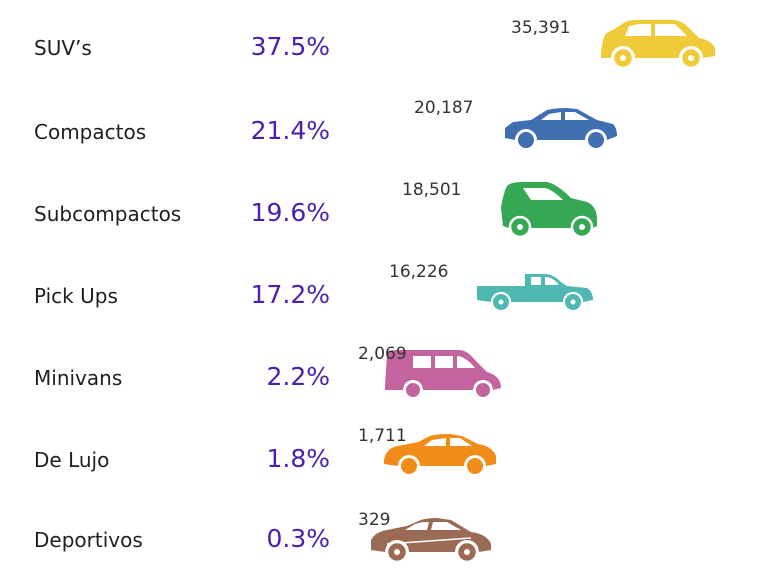 This screenshot has width=768, height=580. Describe the element at coordinates (78, 378) in the screenshot. I see `category-label: Minivans` at that location.